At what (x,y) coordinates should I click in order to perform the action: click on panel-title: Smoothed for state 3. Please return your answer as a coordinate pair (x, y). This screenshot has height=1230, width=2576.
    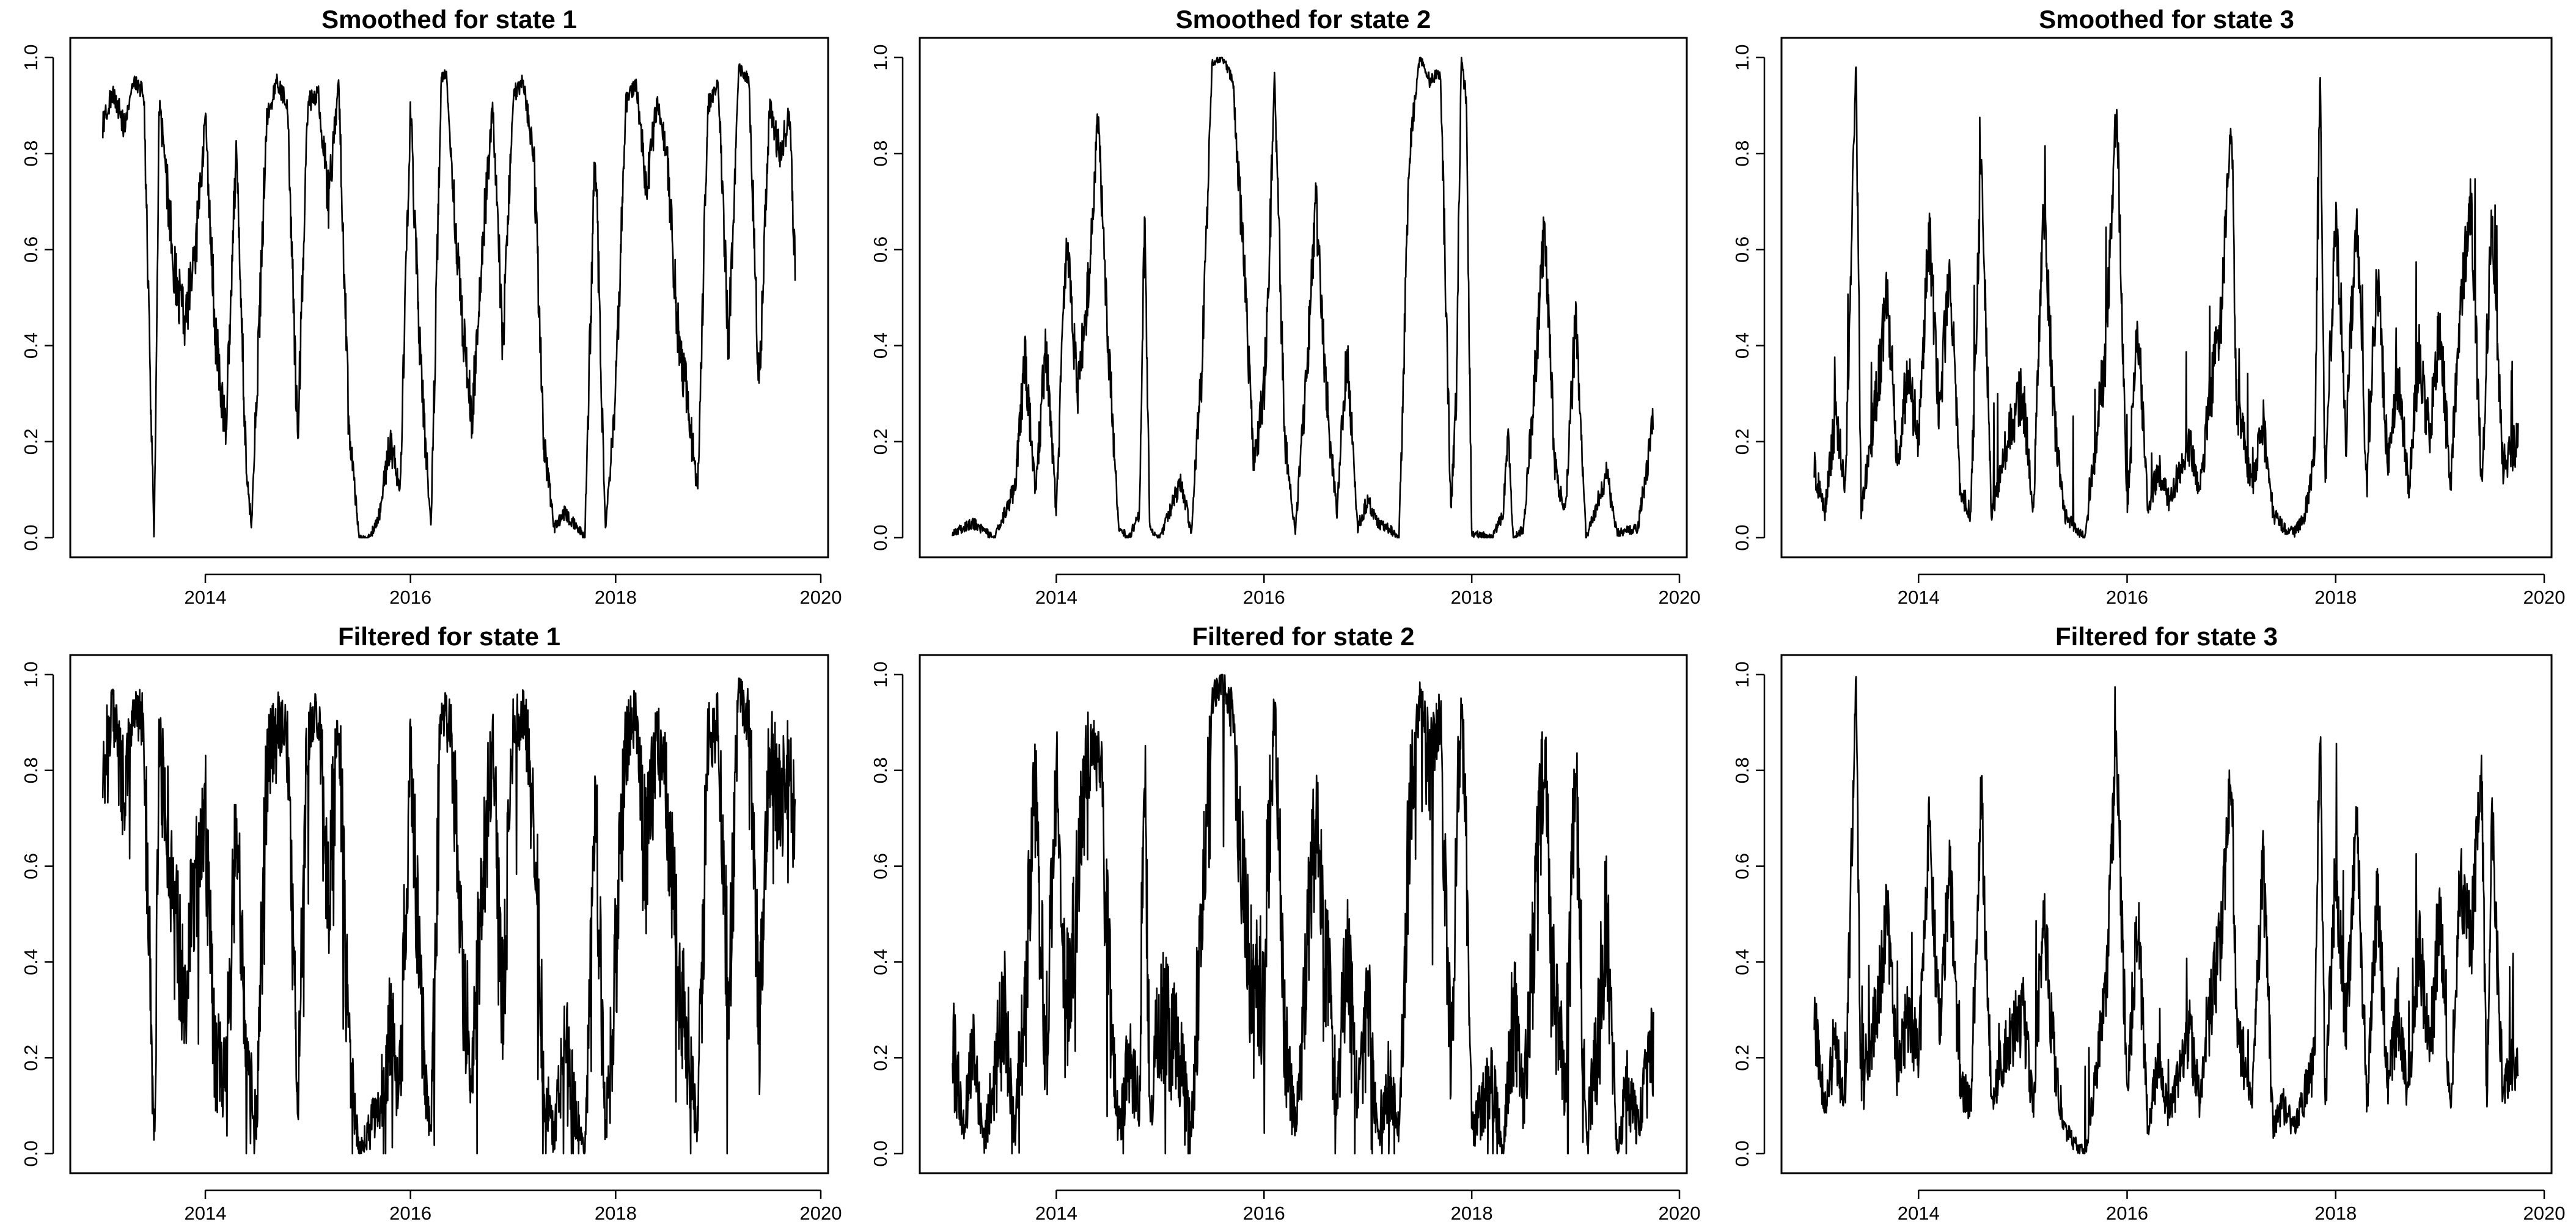
    Looking at the image, I should click on (2166, 19).